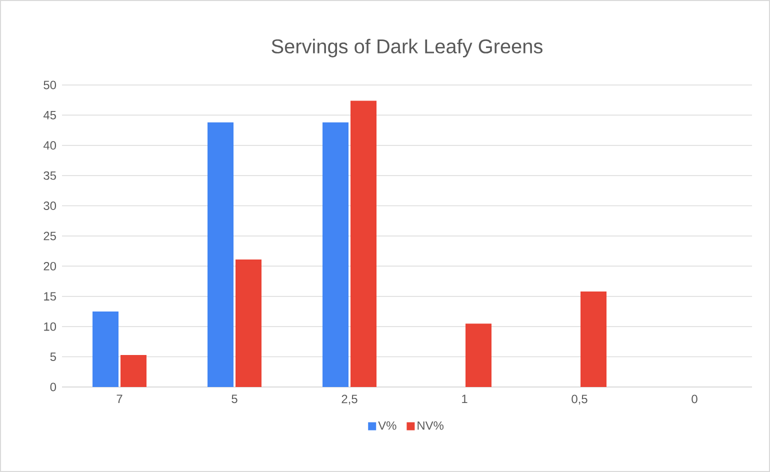 Image resolution: width=770 pixels, height=472 pixels. Describe the element at coordinates (119, 398) in the screenshot. I see `x-tick-label: 7` at that location.